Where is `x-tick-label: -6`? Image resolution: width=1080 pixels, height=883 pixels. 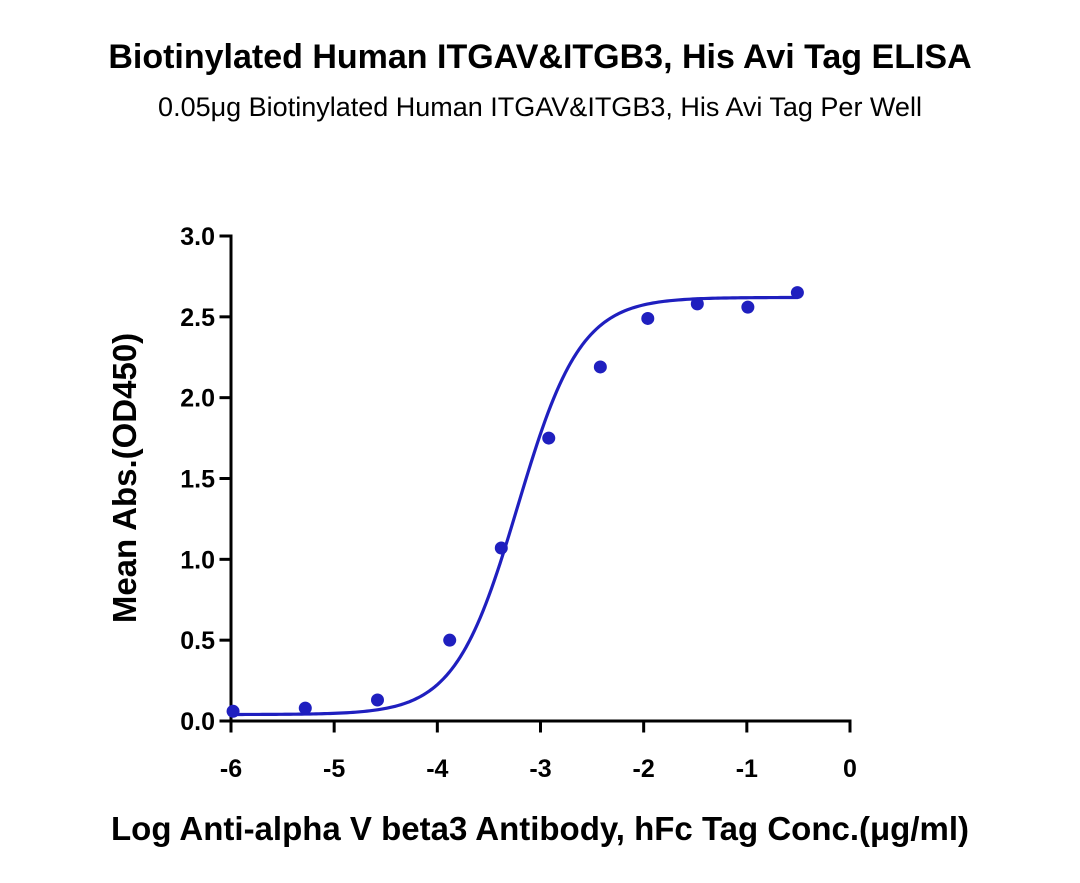 x-tick-label: -6 is located at coordinates (231, 769).